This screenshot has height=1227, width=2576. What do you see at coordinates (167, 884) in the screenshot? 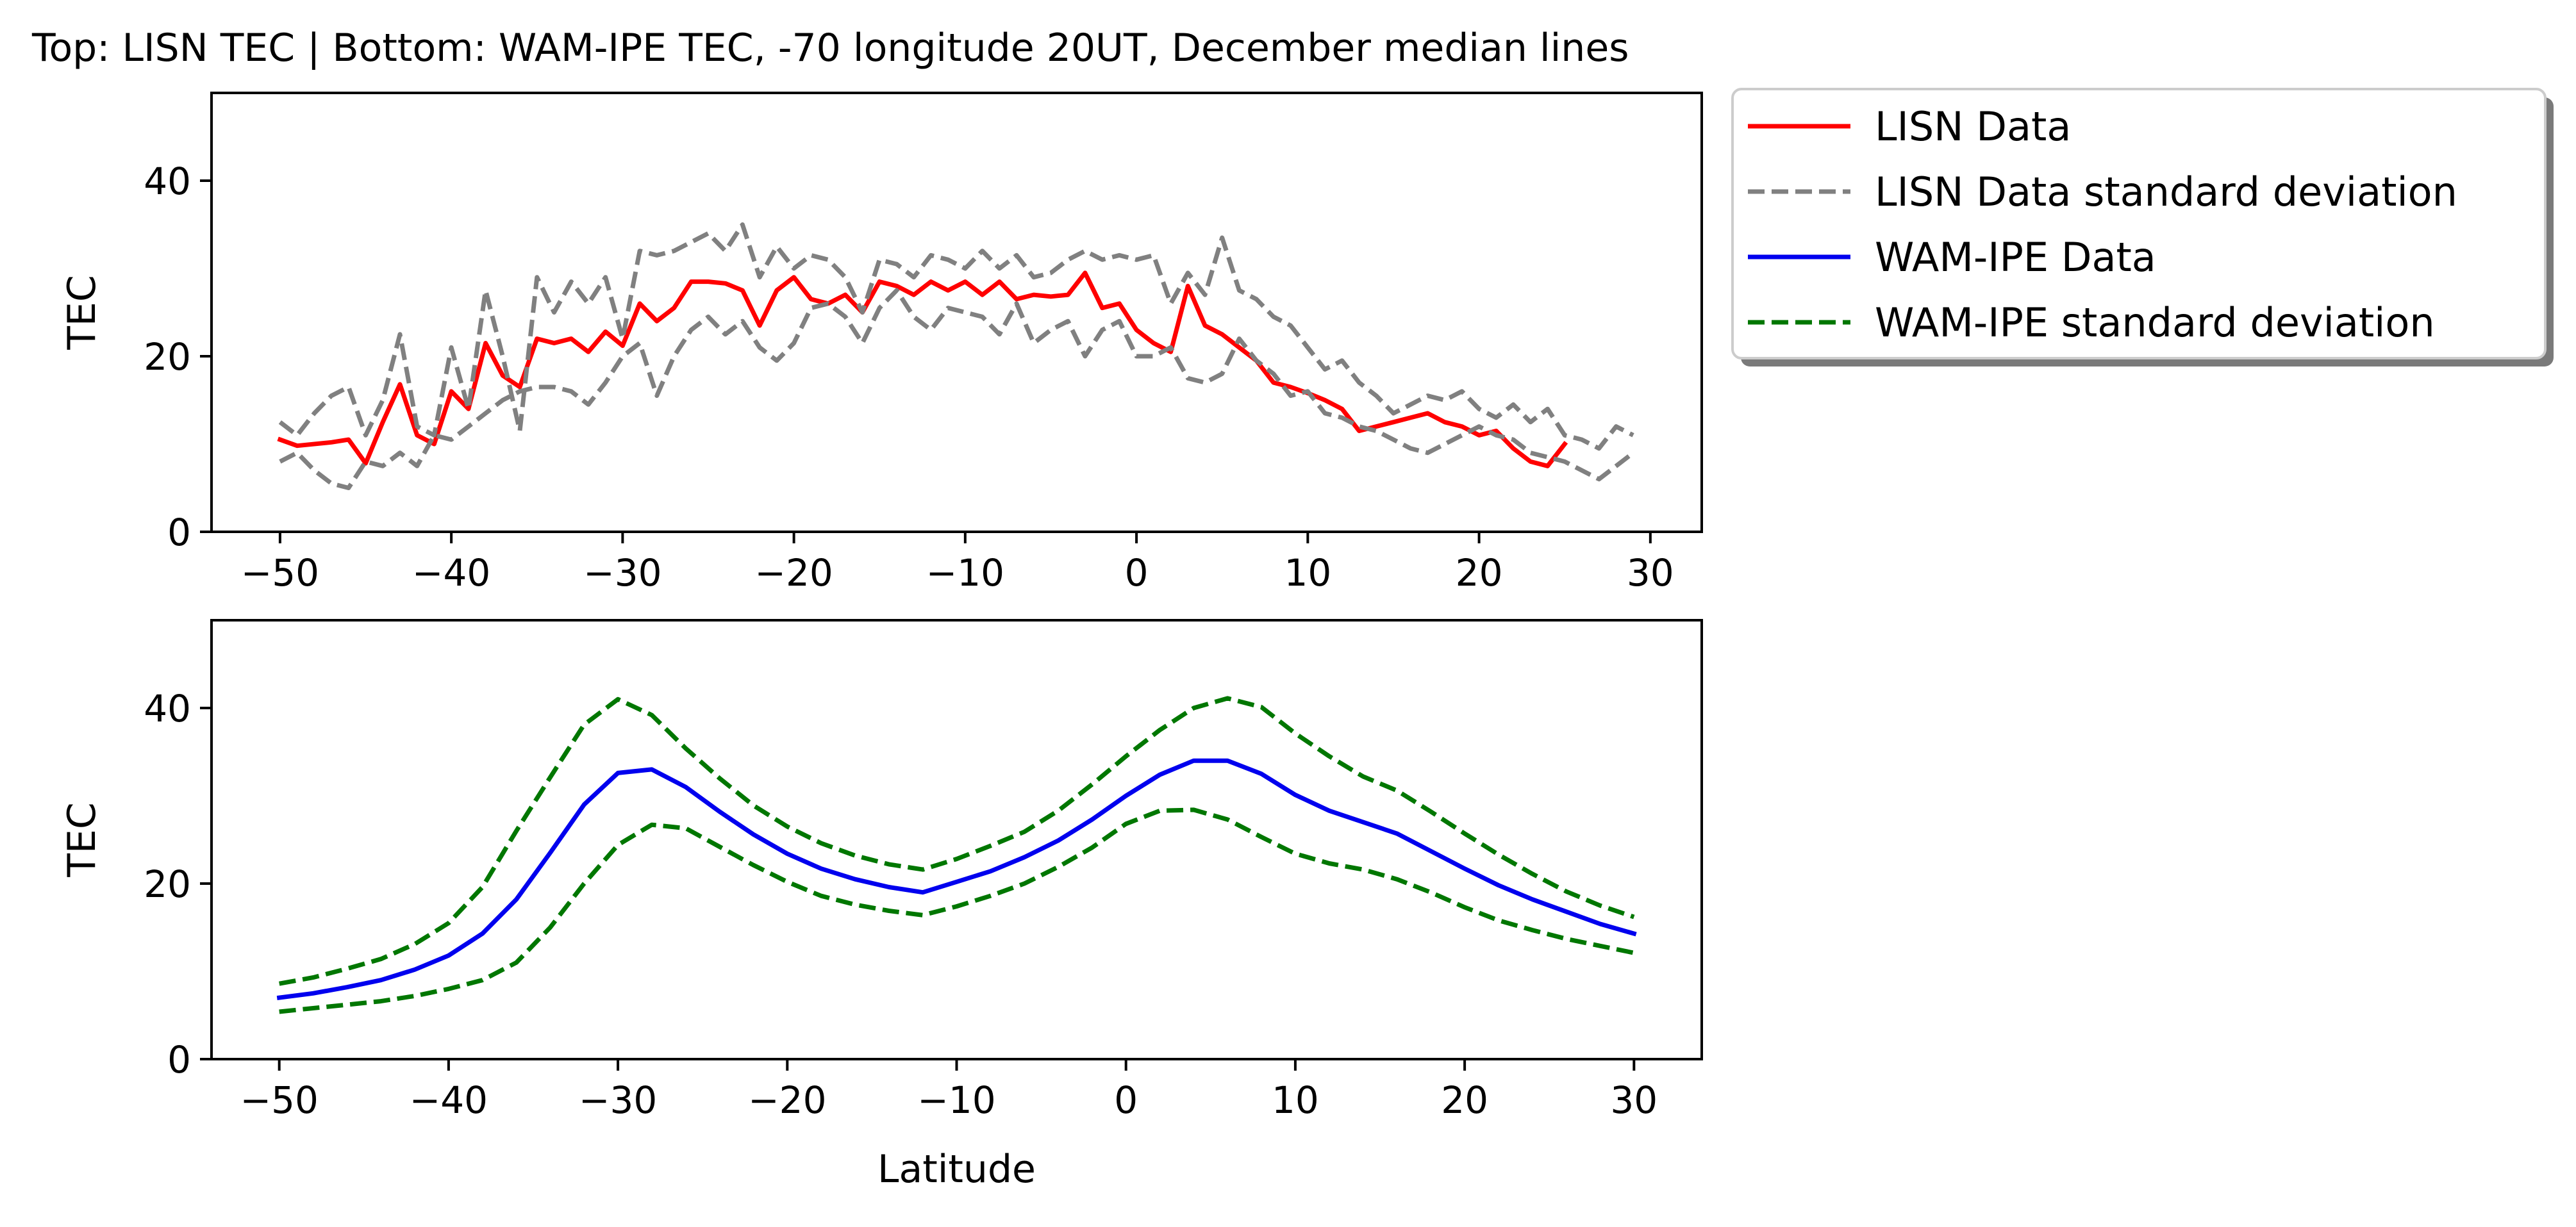
I see `bottom-y-tick-label: 20` at bounding box center [167, 884].